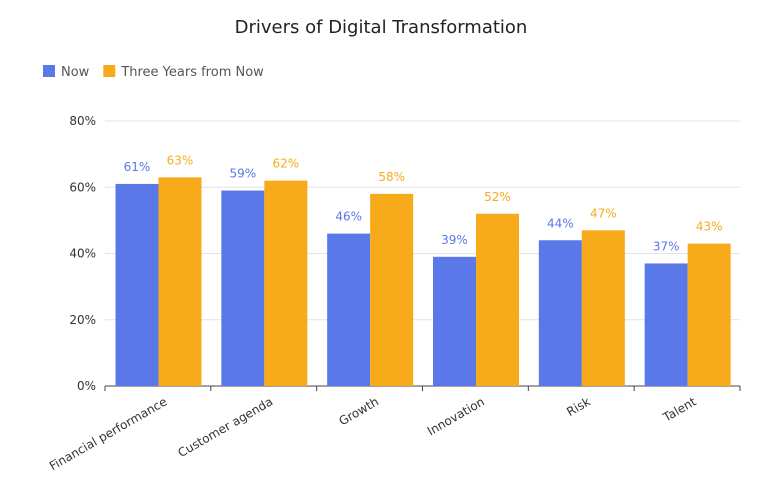 This screenshot has width=768, height=491. What do you see at coordinates (75, 72) in the screenshot?
I see `legend-label: Now` at bounding box center [75, 72].